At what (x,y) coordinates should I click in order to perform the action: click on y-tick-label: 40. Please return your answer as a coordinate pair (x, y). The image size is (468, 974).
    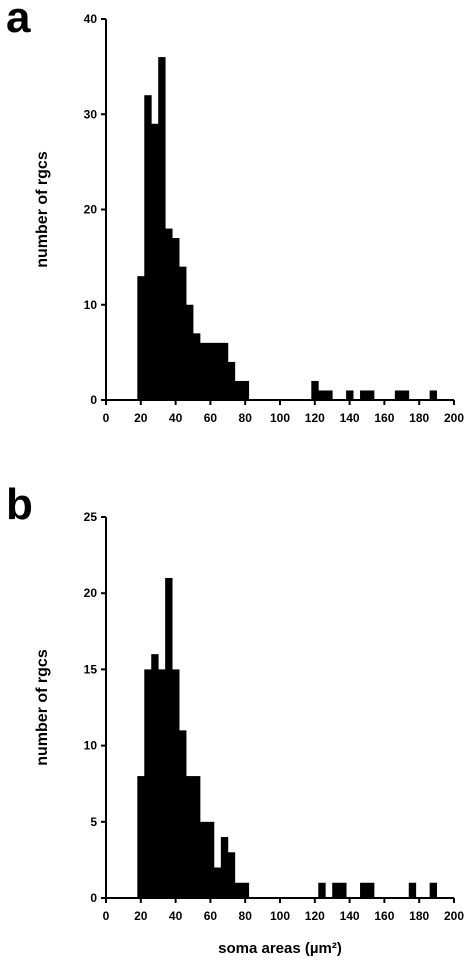
    Looking at the image, I should click on (91, 19).